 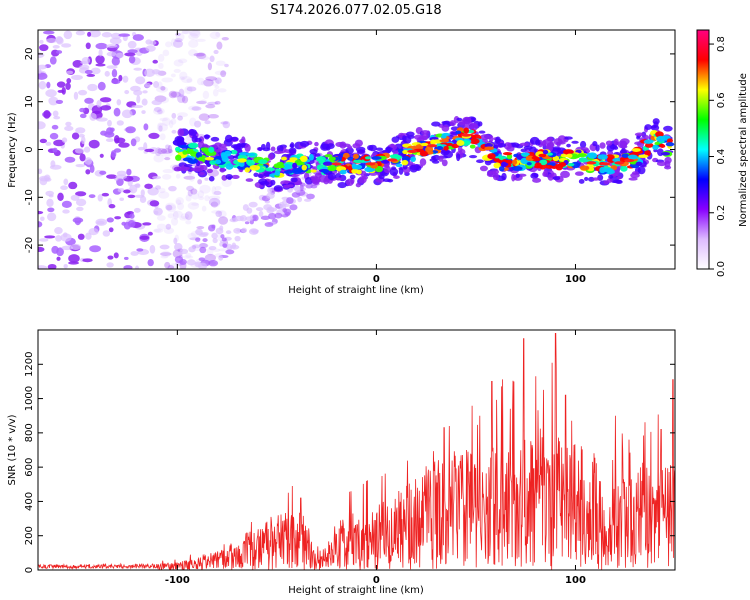 I want to click on y-tick-label: 200, so click(x=29, y=535).